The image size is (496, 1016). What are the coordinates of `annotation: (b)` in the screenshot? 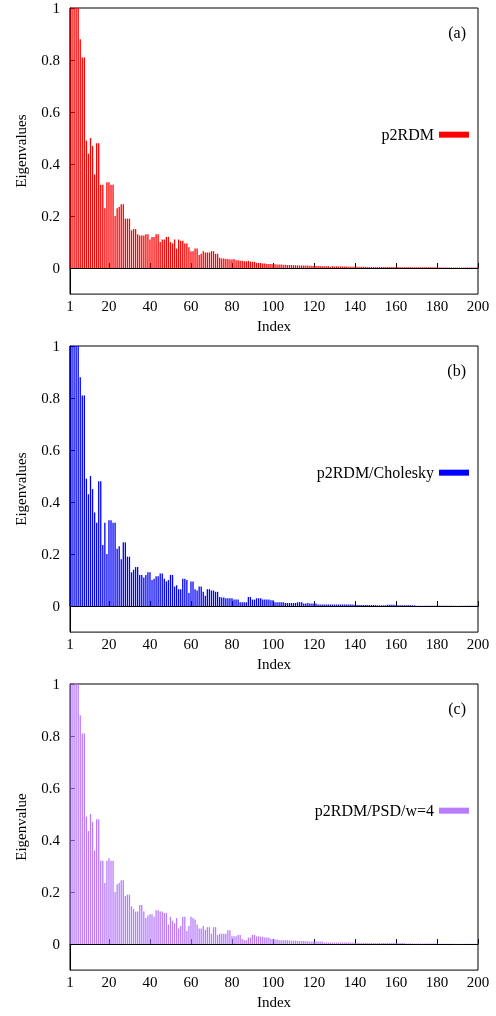 It's located at (456, 370).